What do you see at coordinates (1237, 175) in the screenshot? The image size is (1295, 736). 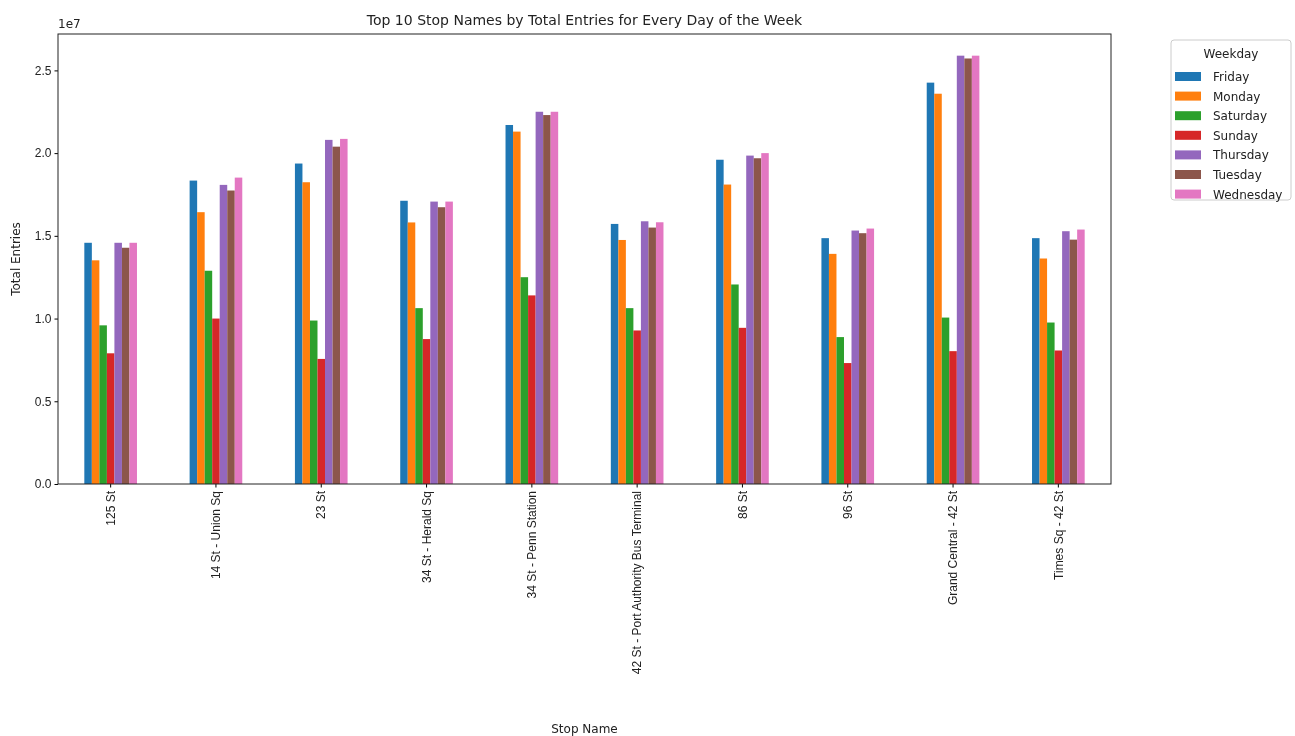 I see `legend-label: Tuesday` at bounding box center [1237, 175].